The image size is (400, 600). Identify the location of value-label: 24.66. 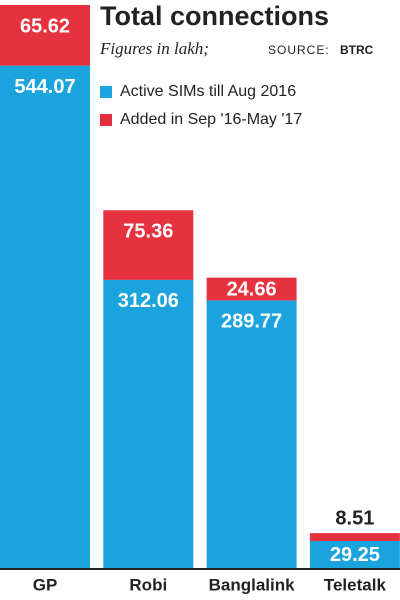
(252, 289).